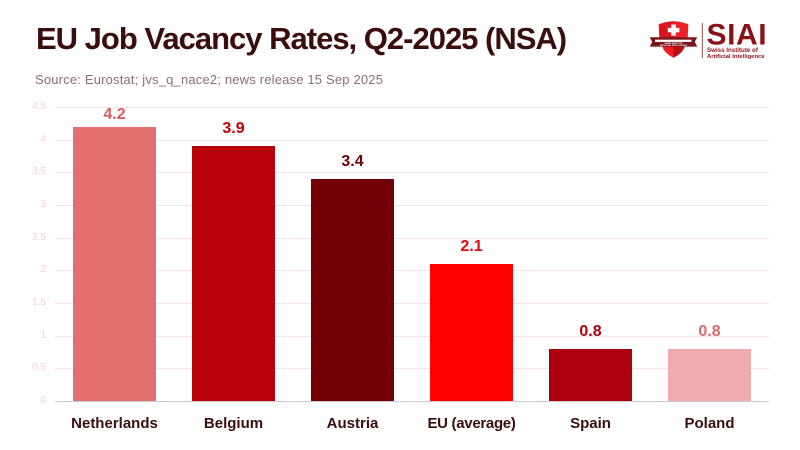 The height and width of the screenshot is (450, 800). Describe the element at coordinates (737, 34) in the screenshot. I see `svg-text: SIAI` at that location.